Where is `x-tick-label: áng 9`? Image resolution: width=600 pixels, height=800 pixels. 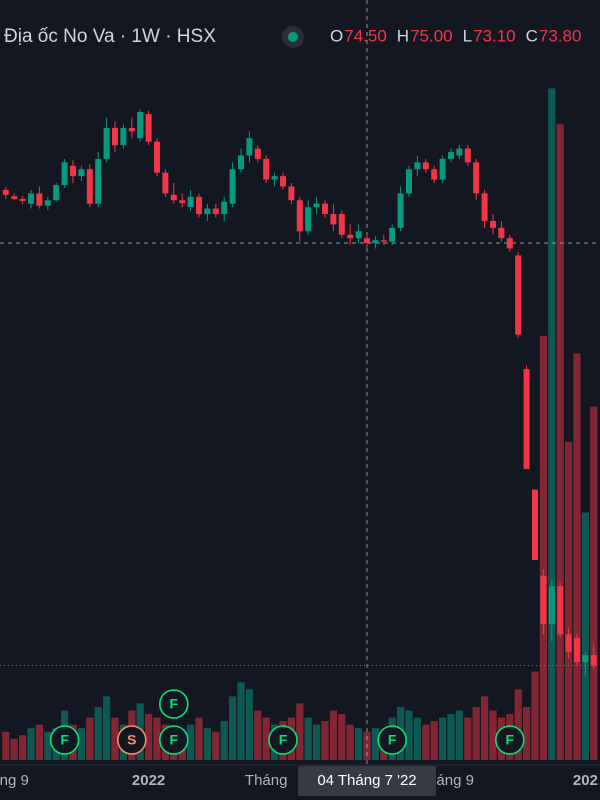
x-tick-label: áng 9 is located at coordinates (455, 780).